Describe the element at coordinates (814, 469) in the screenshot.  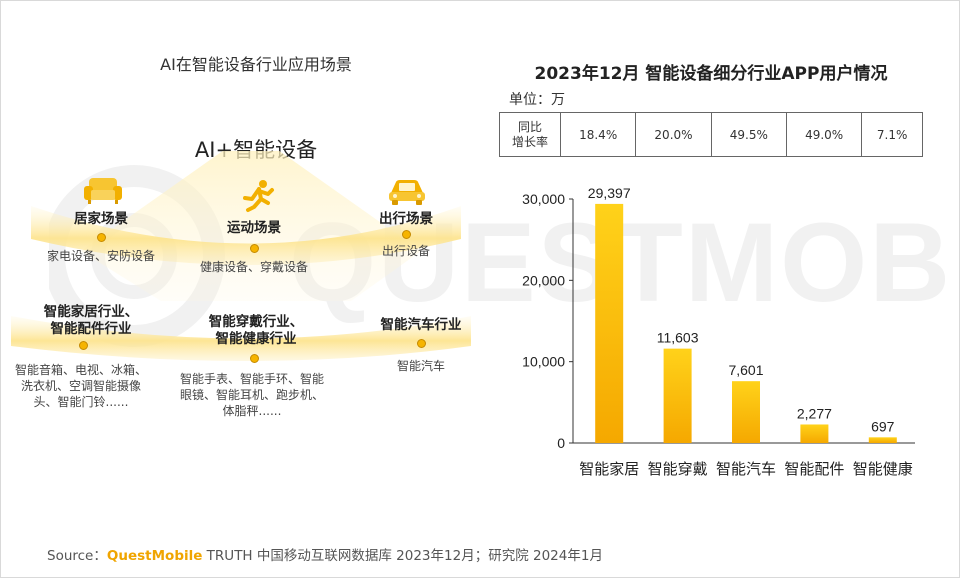
I see `x-tick-label: 智能配件` at that location.